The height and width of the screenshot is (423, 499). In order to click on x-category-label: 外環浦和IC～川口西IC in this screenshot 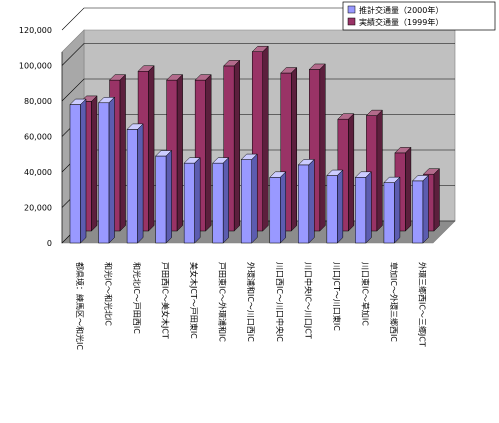, I will do `click(251, 302)`.